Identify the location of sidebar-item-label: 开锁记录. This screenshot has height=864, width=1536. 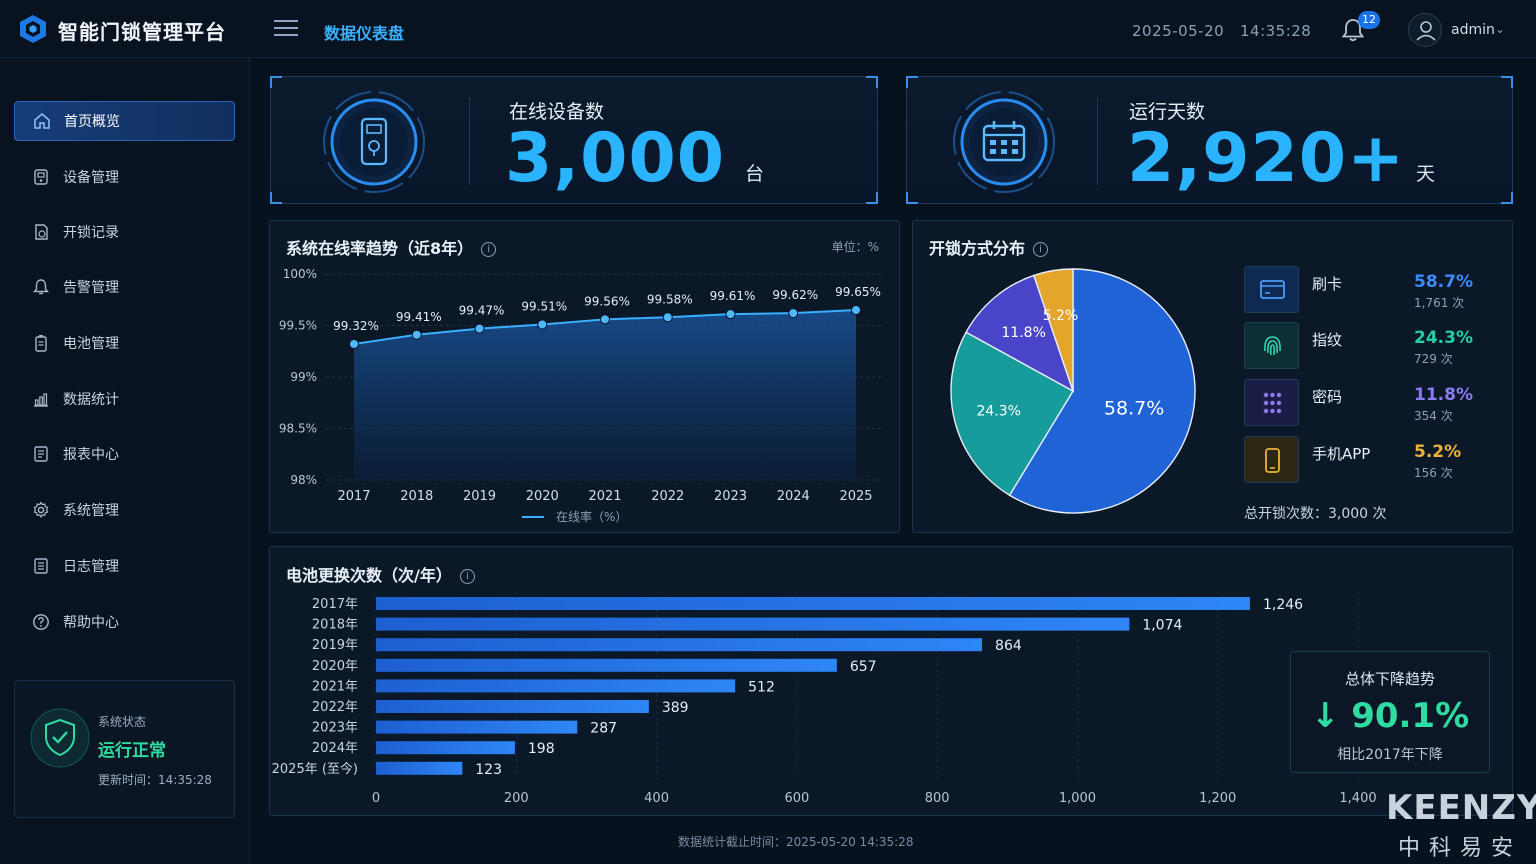
(91, 233).